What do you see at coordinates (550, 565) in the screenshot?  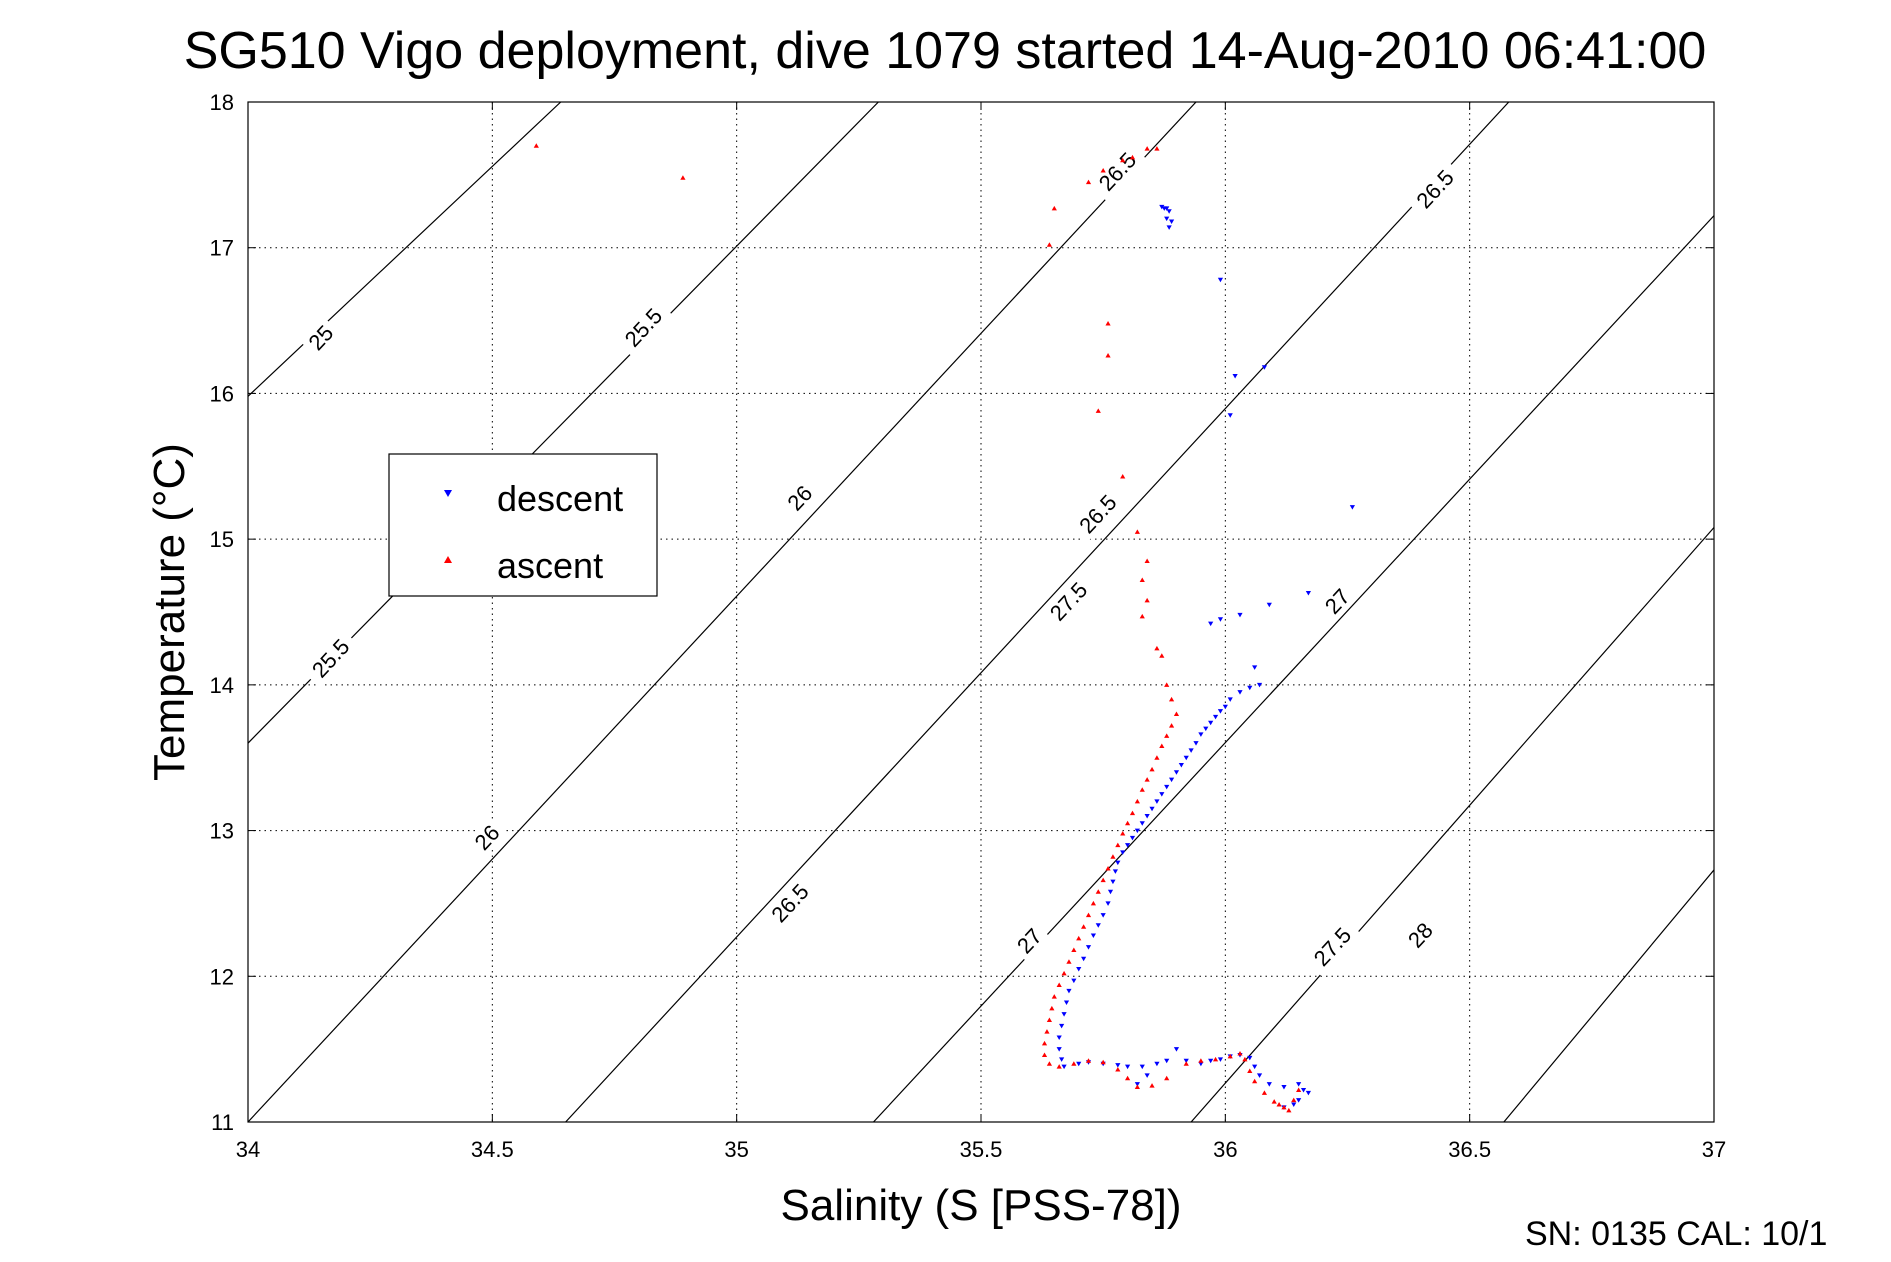 I see `legend-ascent-label: ascent` at bounding box center [550, 565].